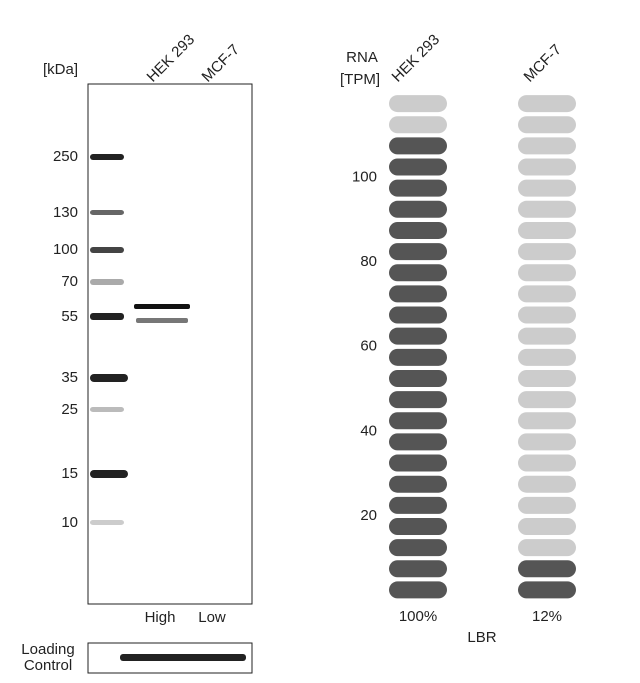 The image size is (640, 683). What do you see at coordinates (481, 637) in the screenshot?
I see `gene-label: LBR` at bounding box center [481, 637].